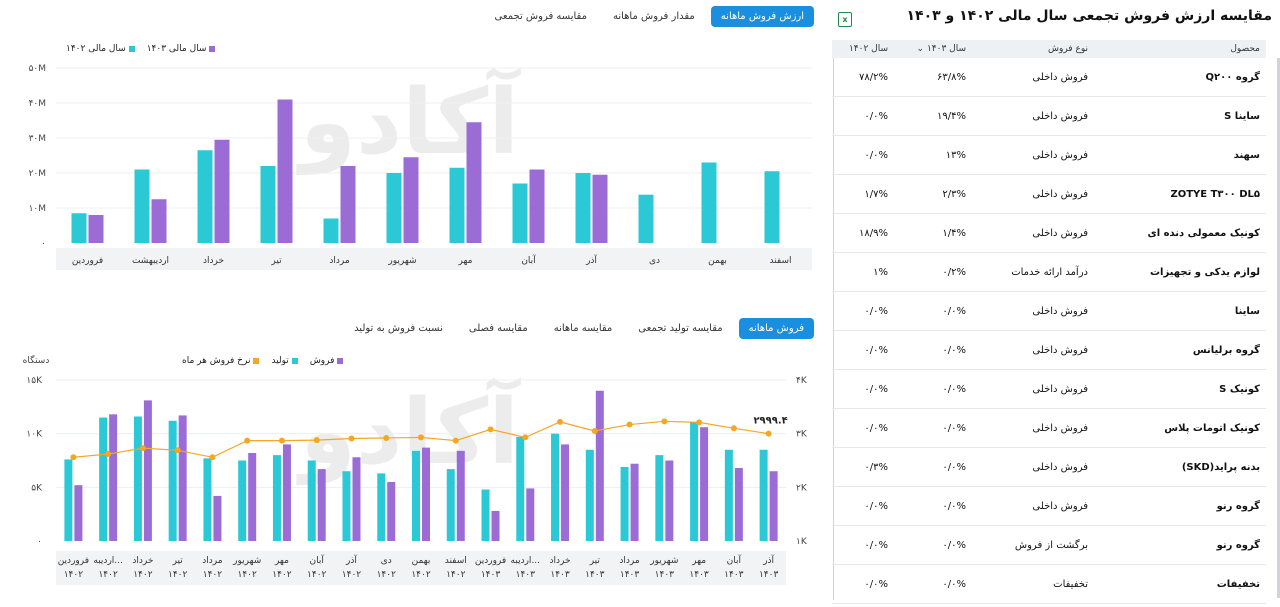 The image size is (1280, 607). I want to click on sort-chevron-down-icon: ⌄, so click(920, 49).